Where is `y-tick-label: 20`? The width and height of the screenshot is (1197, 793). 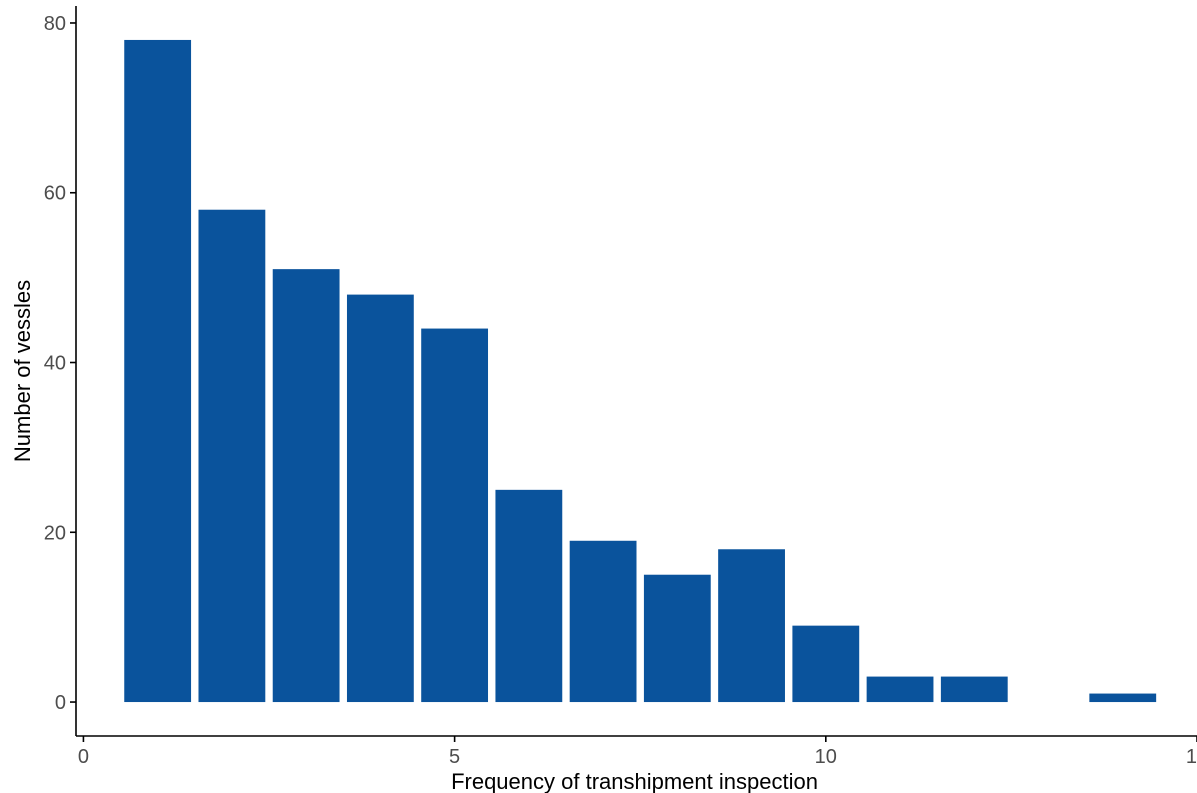
y-tick-label: 20 is located at coordinates (55, 533).